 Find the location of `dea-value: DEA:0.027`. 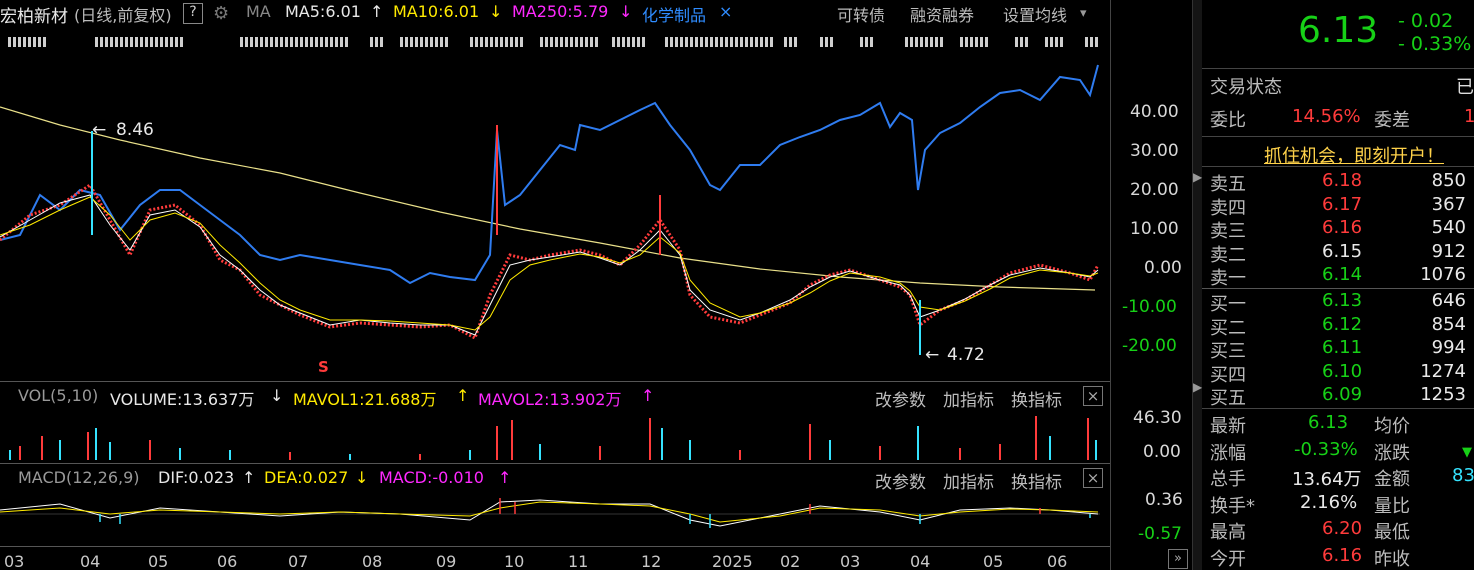

dea-value: DEA:0.027 is located at coordinates (306, 477).